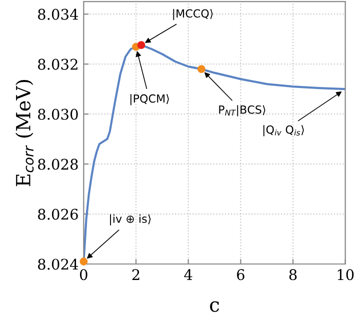 The image size is (356, 320). Describe the element at coordinates (188, 274) in the screenshot. I see `x-tick-label: 4` at that location.